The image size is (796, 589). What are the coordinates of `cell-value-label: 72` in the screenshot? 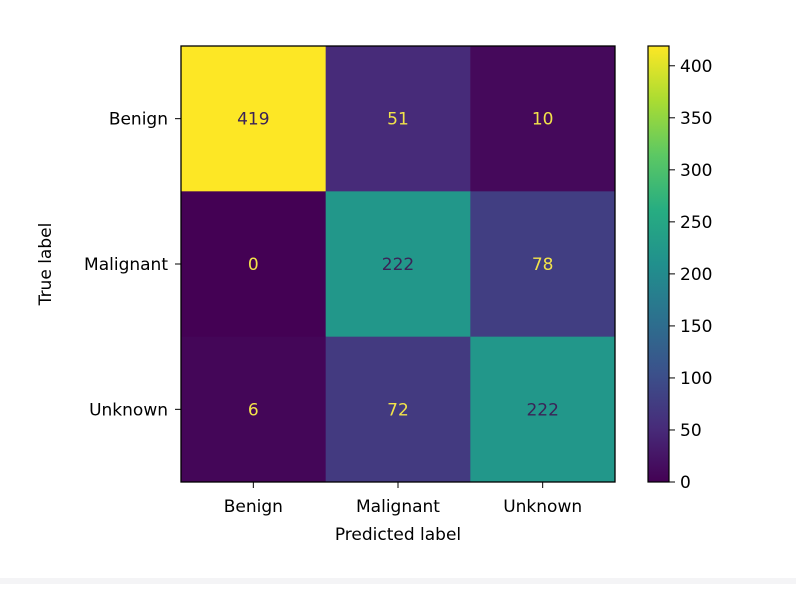 It's located at (398, 410).